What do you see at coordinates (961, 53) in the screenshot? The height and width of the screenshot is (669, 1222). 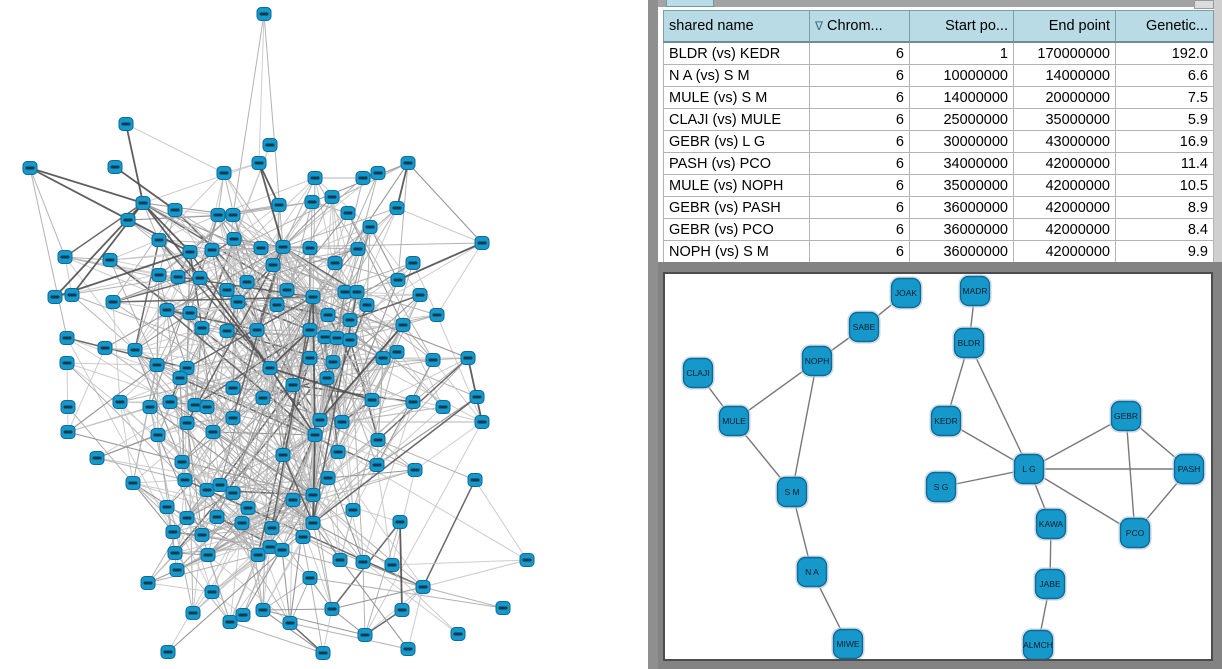 I see `table-cell: 1` at bounding box center [961, 53].